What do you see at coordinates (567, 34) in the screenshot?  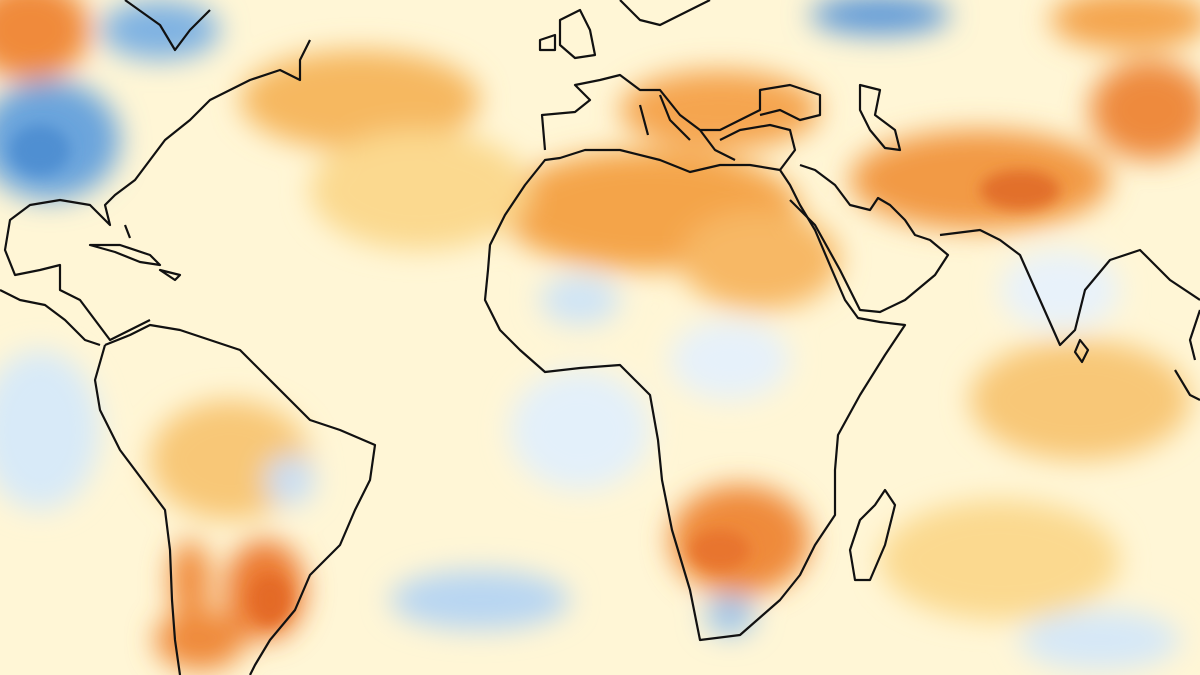 I see `british-isles` at bounding box center [567, 34].